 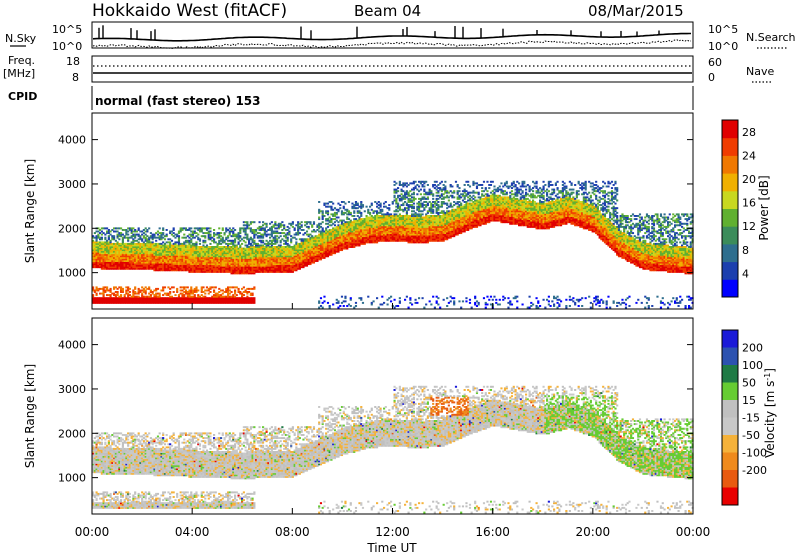 I want to click on plot-title: Hokkaido West (fitACF), so click(x=189, y=11).